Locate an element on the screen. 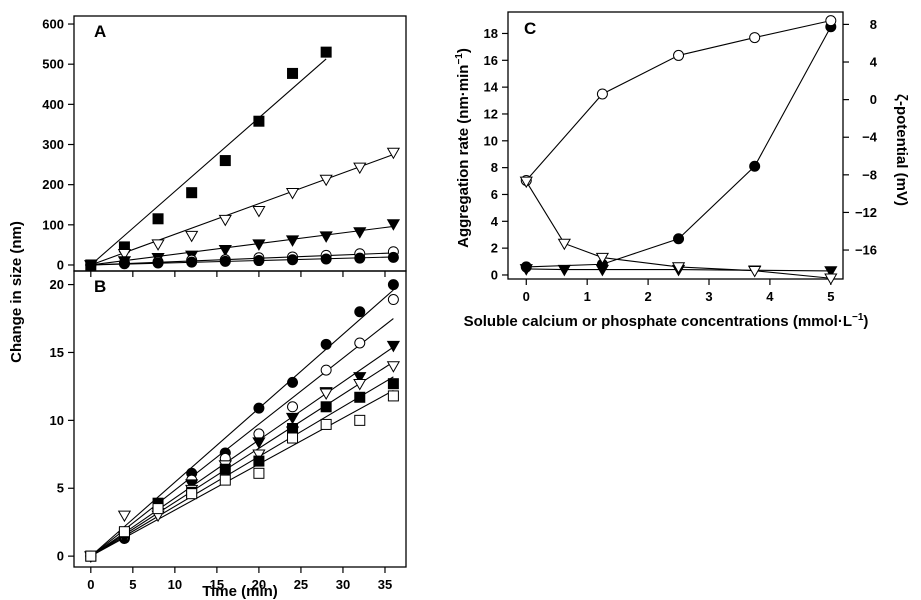 Image resolution: width=921 pixels, height=600 pixels. panel-b-fit-line-open-square is located at coordinates (242, 473).